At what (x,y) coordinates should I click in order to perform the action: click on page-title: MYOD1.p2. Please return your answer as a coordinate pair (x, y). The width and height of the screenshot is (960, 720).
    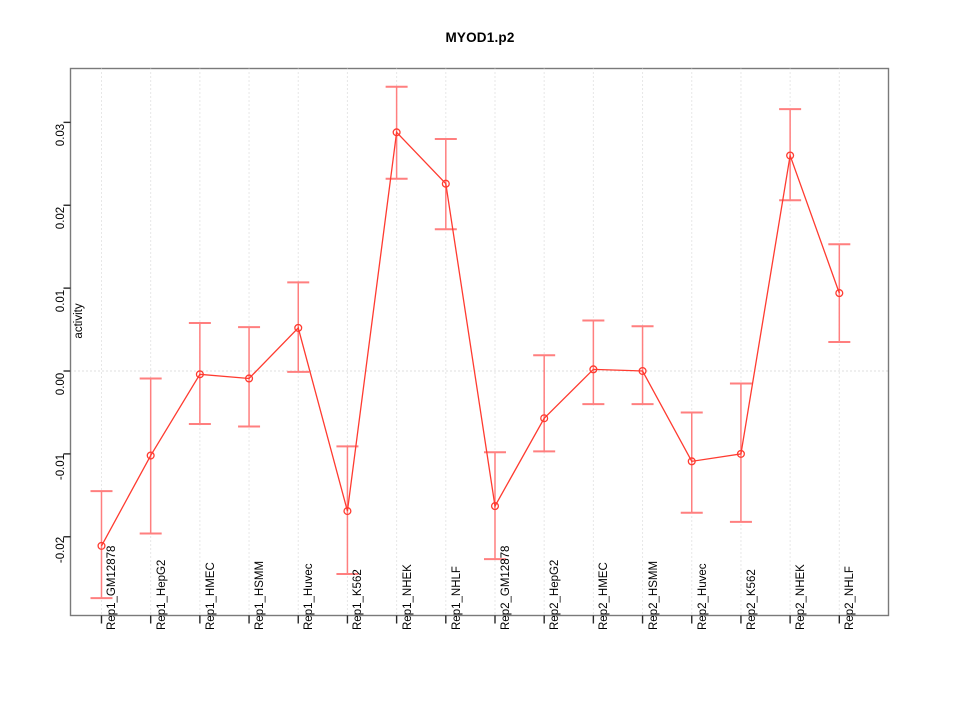
    Looking at the image, I should click on (480, 37).